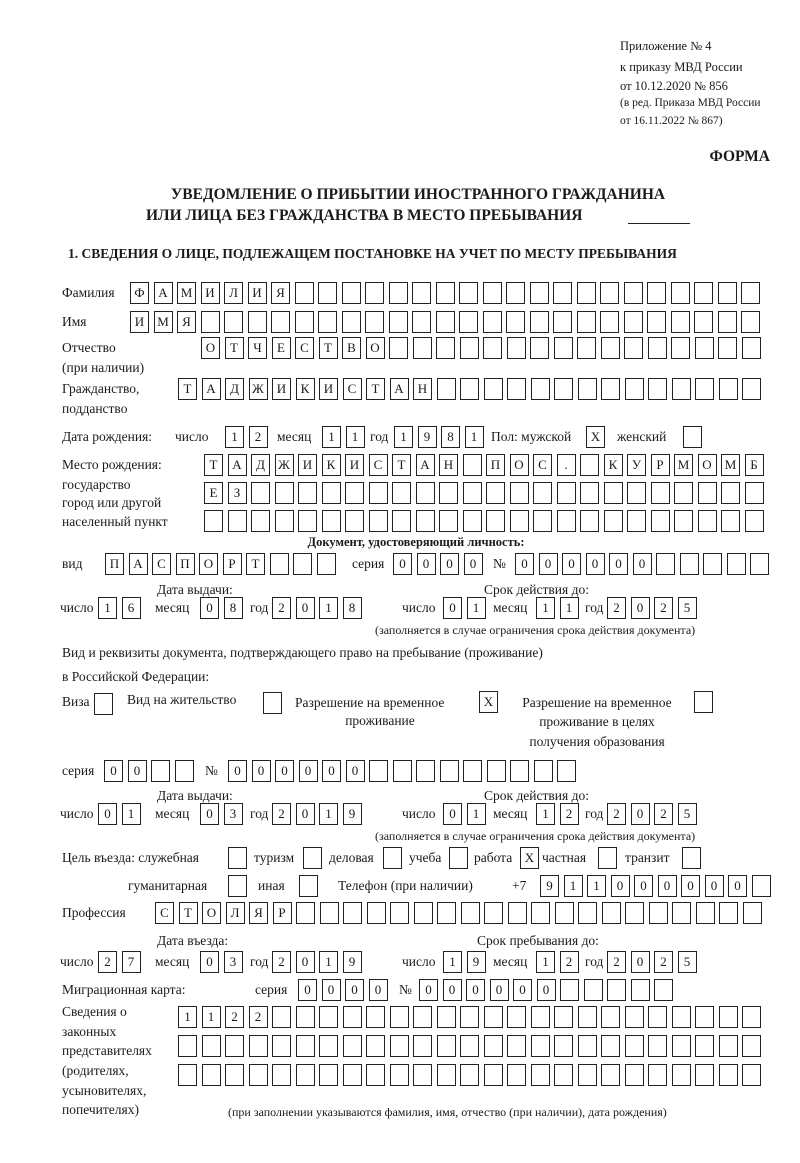 This screenshot has height=1163, width=800. I want to click on residence-permit-checkbox, so click(272, 703).